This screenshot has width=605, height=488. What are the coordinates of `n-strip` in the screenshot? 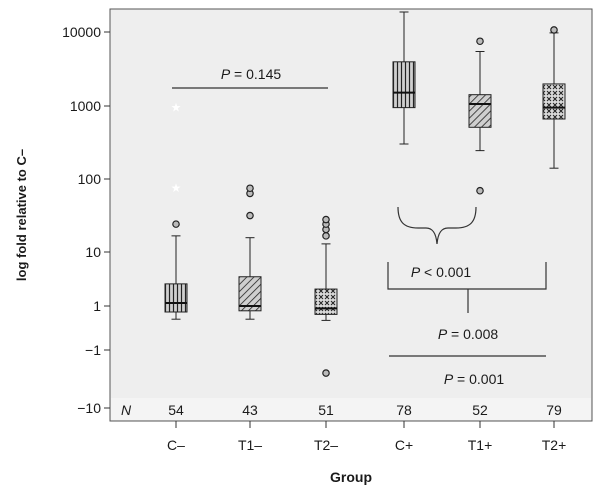 It's located at (351, 409).